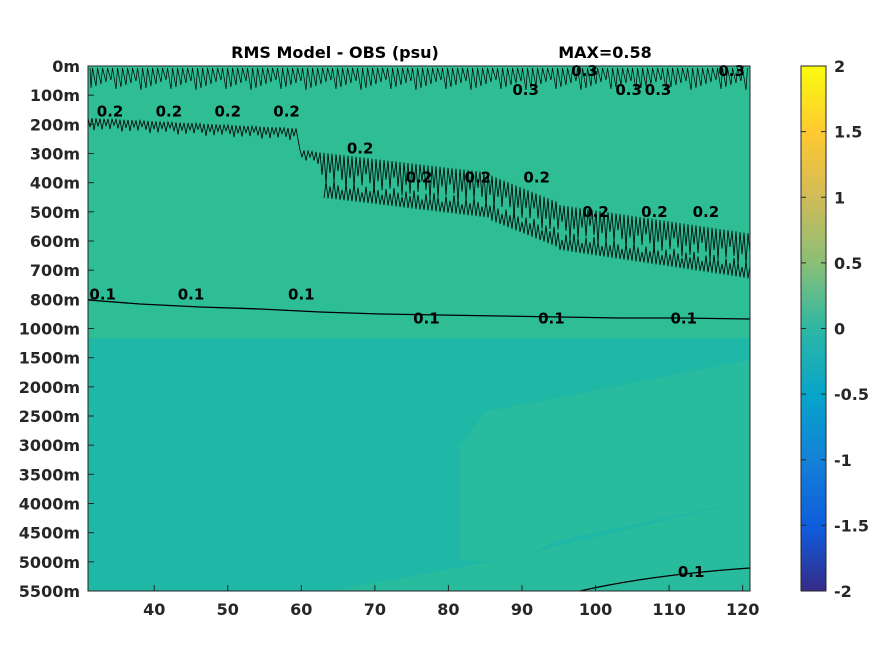  I want to click on y-tick-label: 700m, so click(55, 270).